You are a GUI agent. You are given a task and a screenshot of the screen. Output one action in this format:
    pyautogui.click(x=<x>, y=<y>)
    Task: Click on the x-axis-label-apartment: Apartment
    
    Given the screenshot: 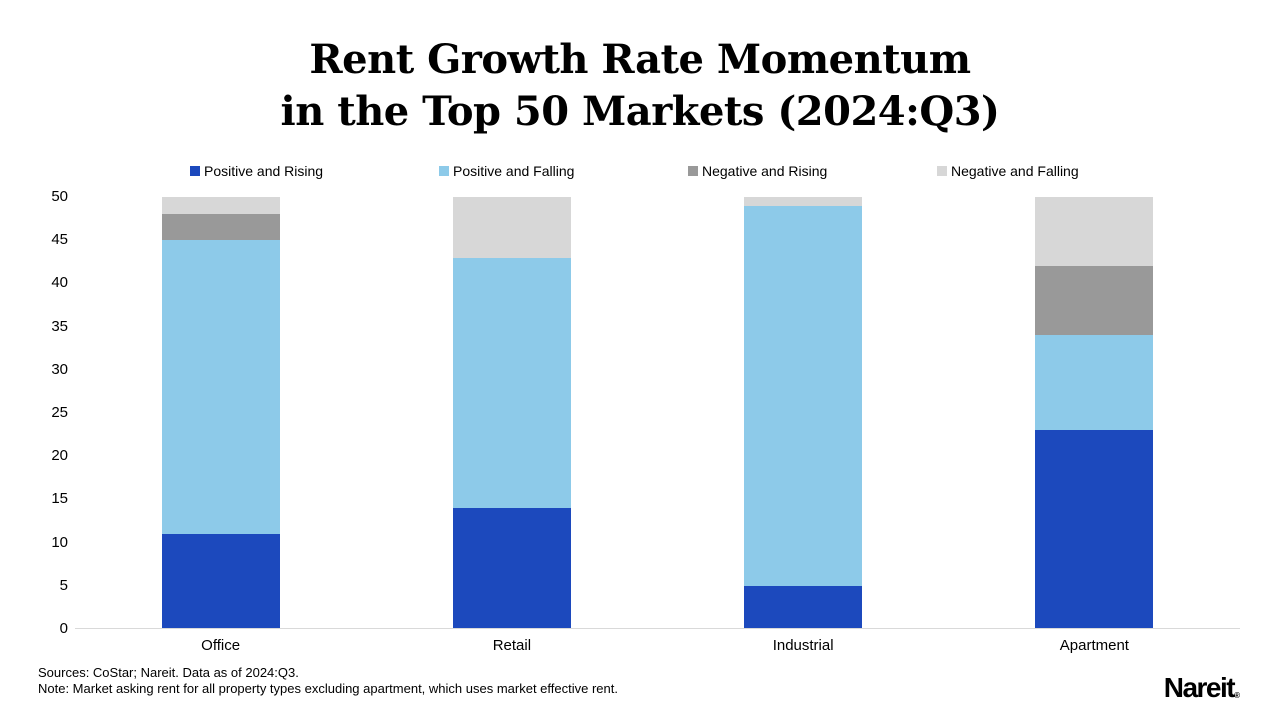 What is the action you would take?
    pyautogui.click(x=1094, y=645)
    